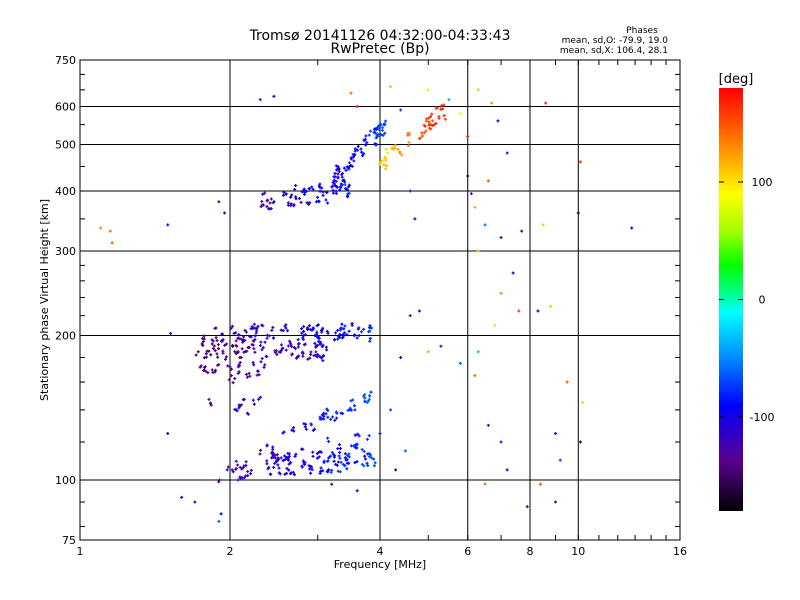 This screenshot has height=600, width=800. Describe the element at coordinates (746, 300) in the screenshot. I see `colorbar-ticks: 100 0 -100` at that location.